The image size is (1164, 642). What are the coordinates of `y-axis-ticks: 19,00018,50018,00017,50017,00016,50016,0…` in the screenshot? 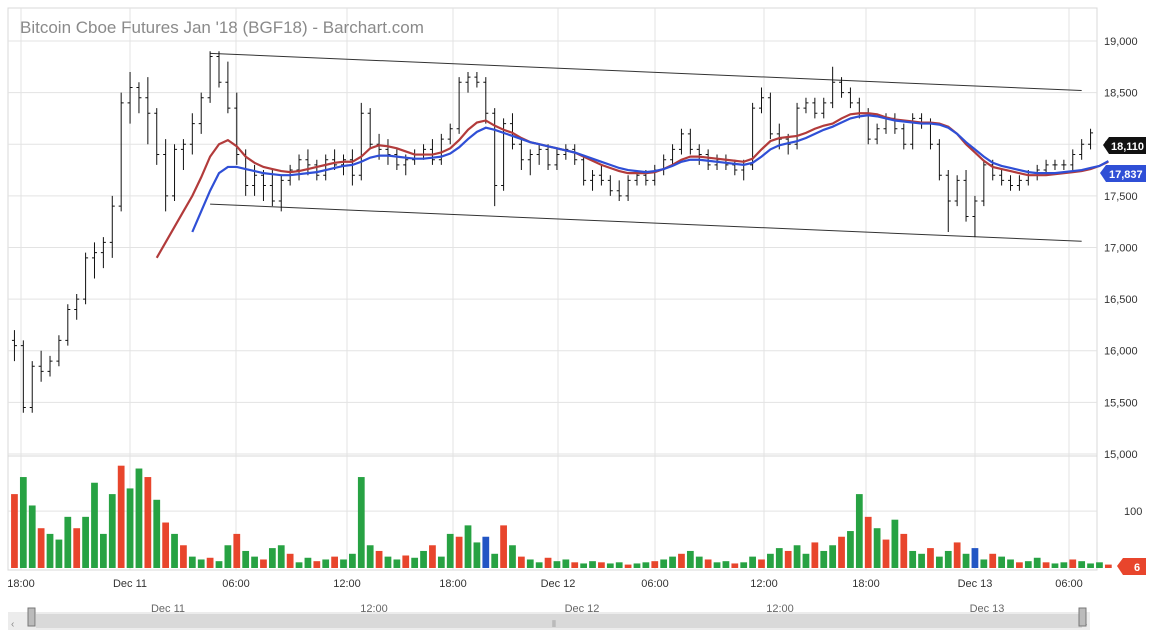 It's located at (1123, 277).